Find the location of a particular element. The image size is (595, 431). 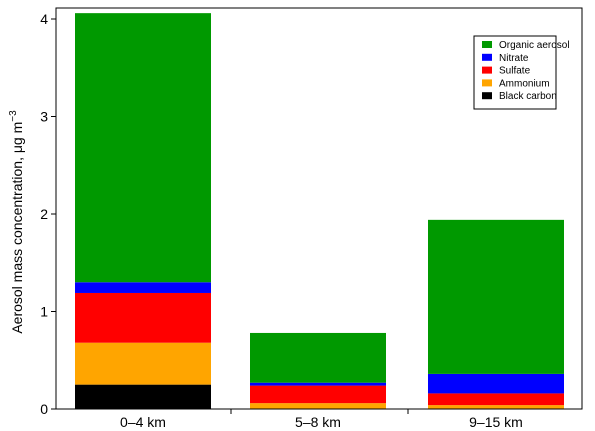

y-tick-label: 4 is located at coordinates (44, 19).